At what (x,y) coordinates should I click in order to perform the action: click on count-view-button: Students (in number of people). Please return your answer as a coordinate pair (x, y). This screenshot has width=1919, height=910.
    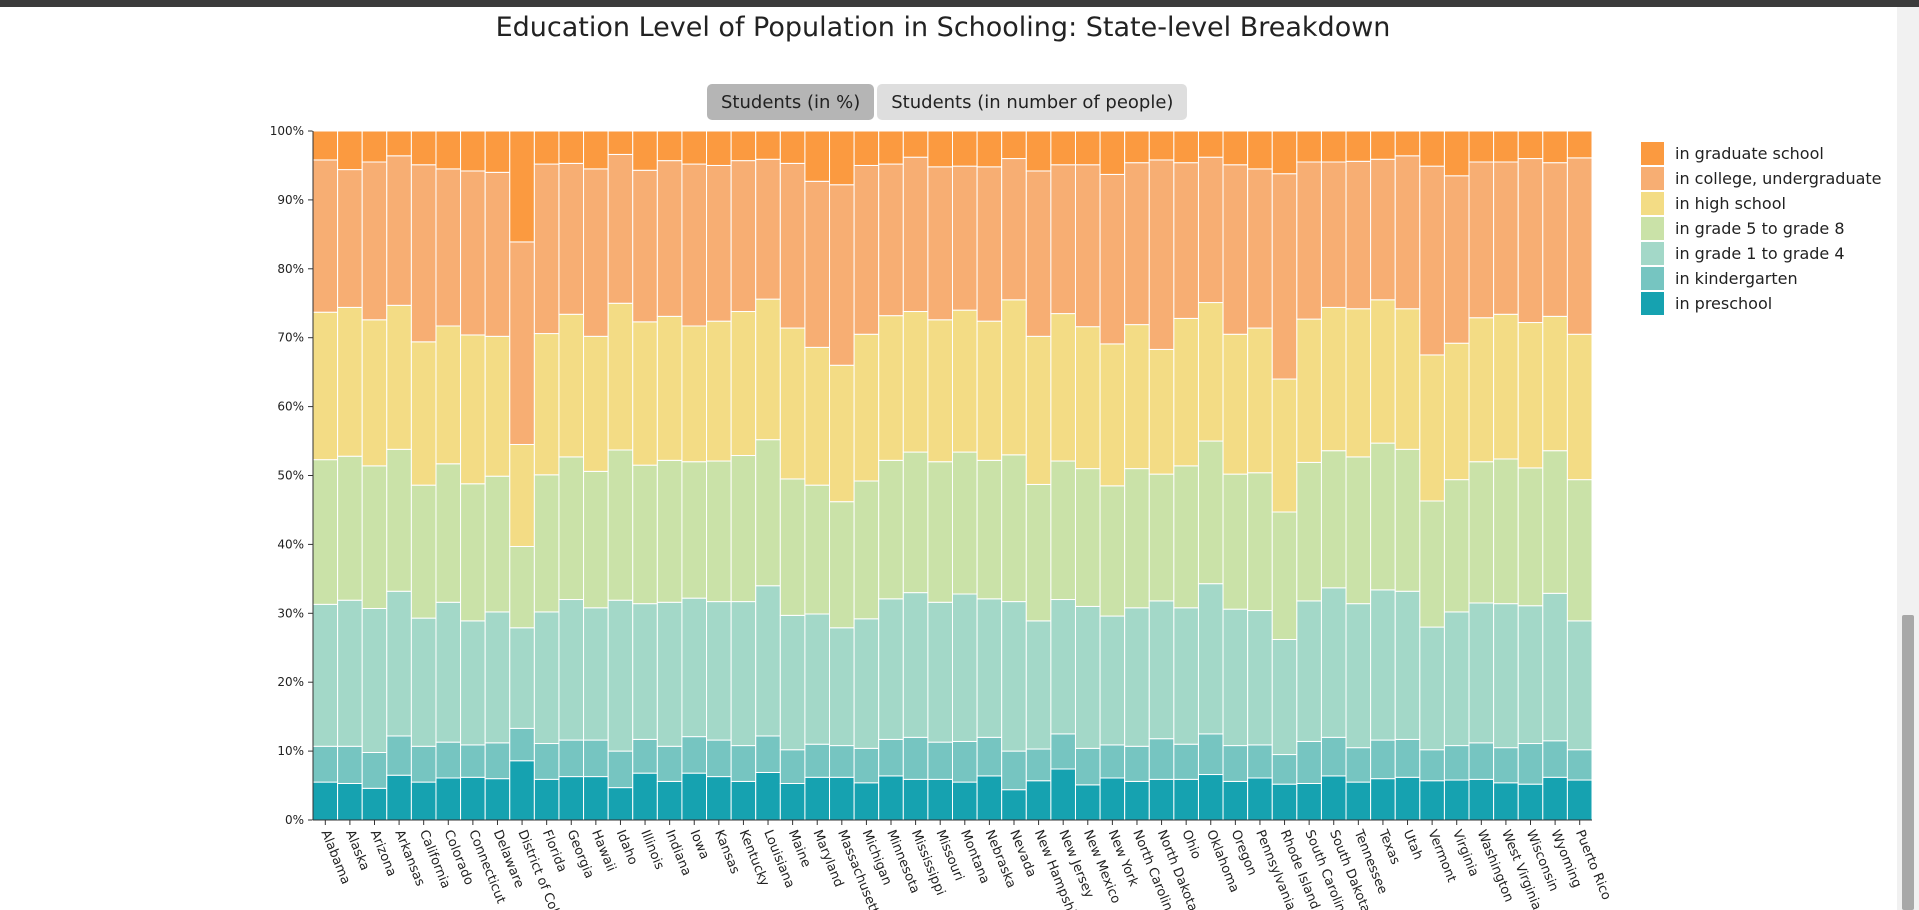
    Looking at the image, I should click on (1032, 102).